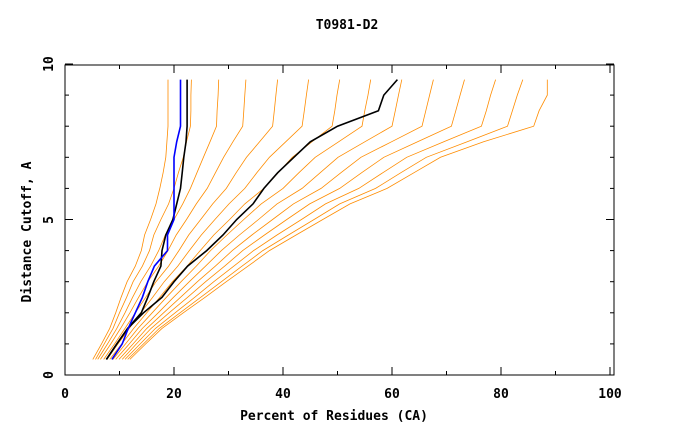 This screenshot has width=680, height=440. Describe the element at coordinates (65, 394) in the screenshot. I see `x-tick-label: 0` at that location.